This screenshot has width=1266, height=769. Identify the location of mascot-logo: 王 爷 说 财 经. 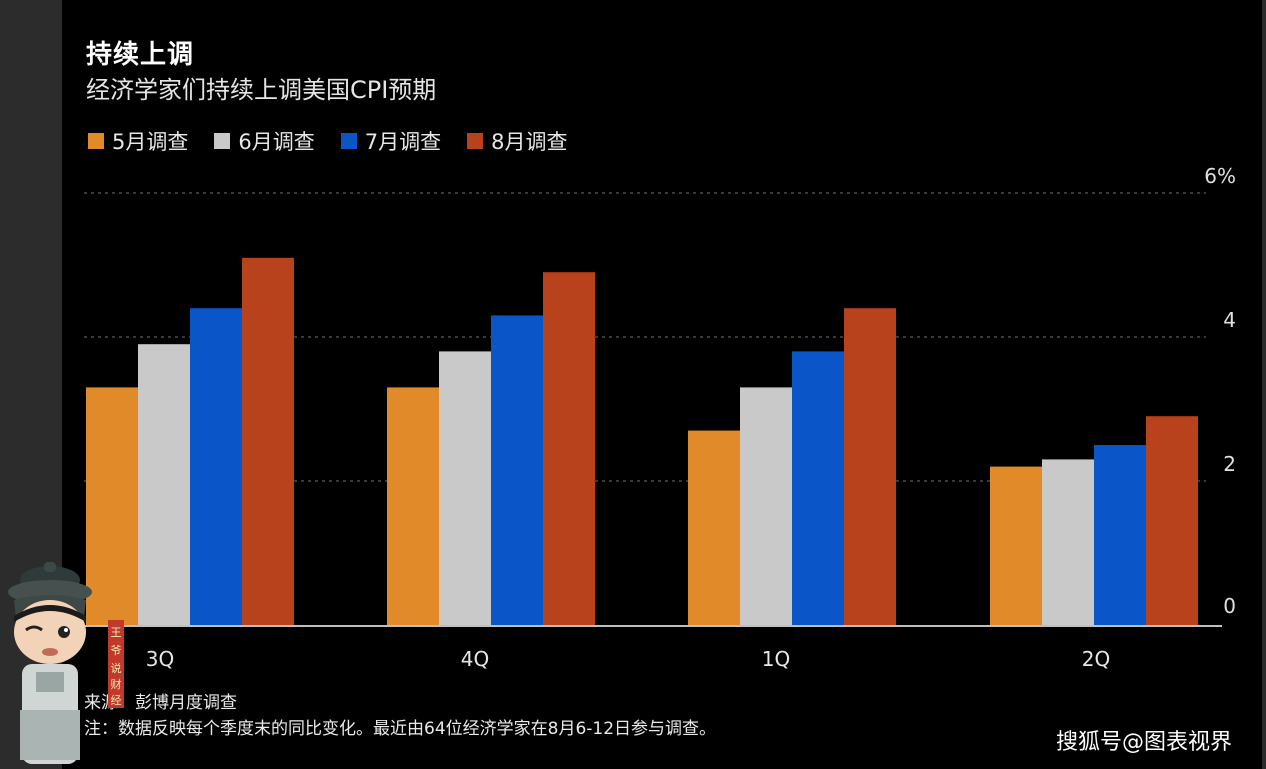
(66, 663).